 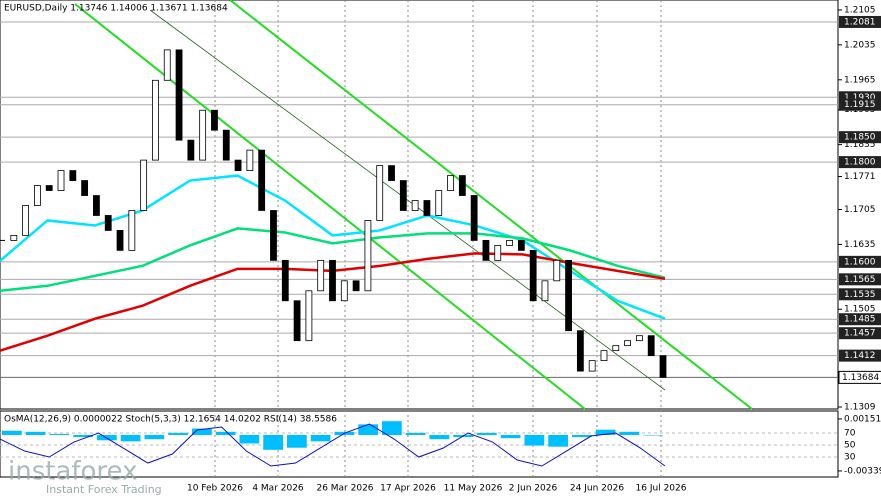 What do you see at coordinates (860, 105) in the screenshot?
I see `level-label: 1.1915` at bounding box center [860, 105].